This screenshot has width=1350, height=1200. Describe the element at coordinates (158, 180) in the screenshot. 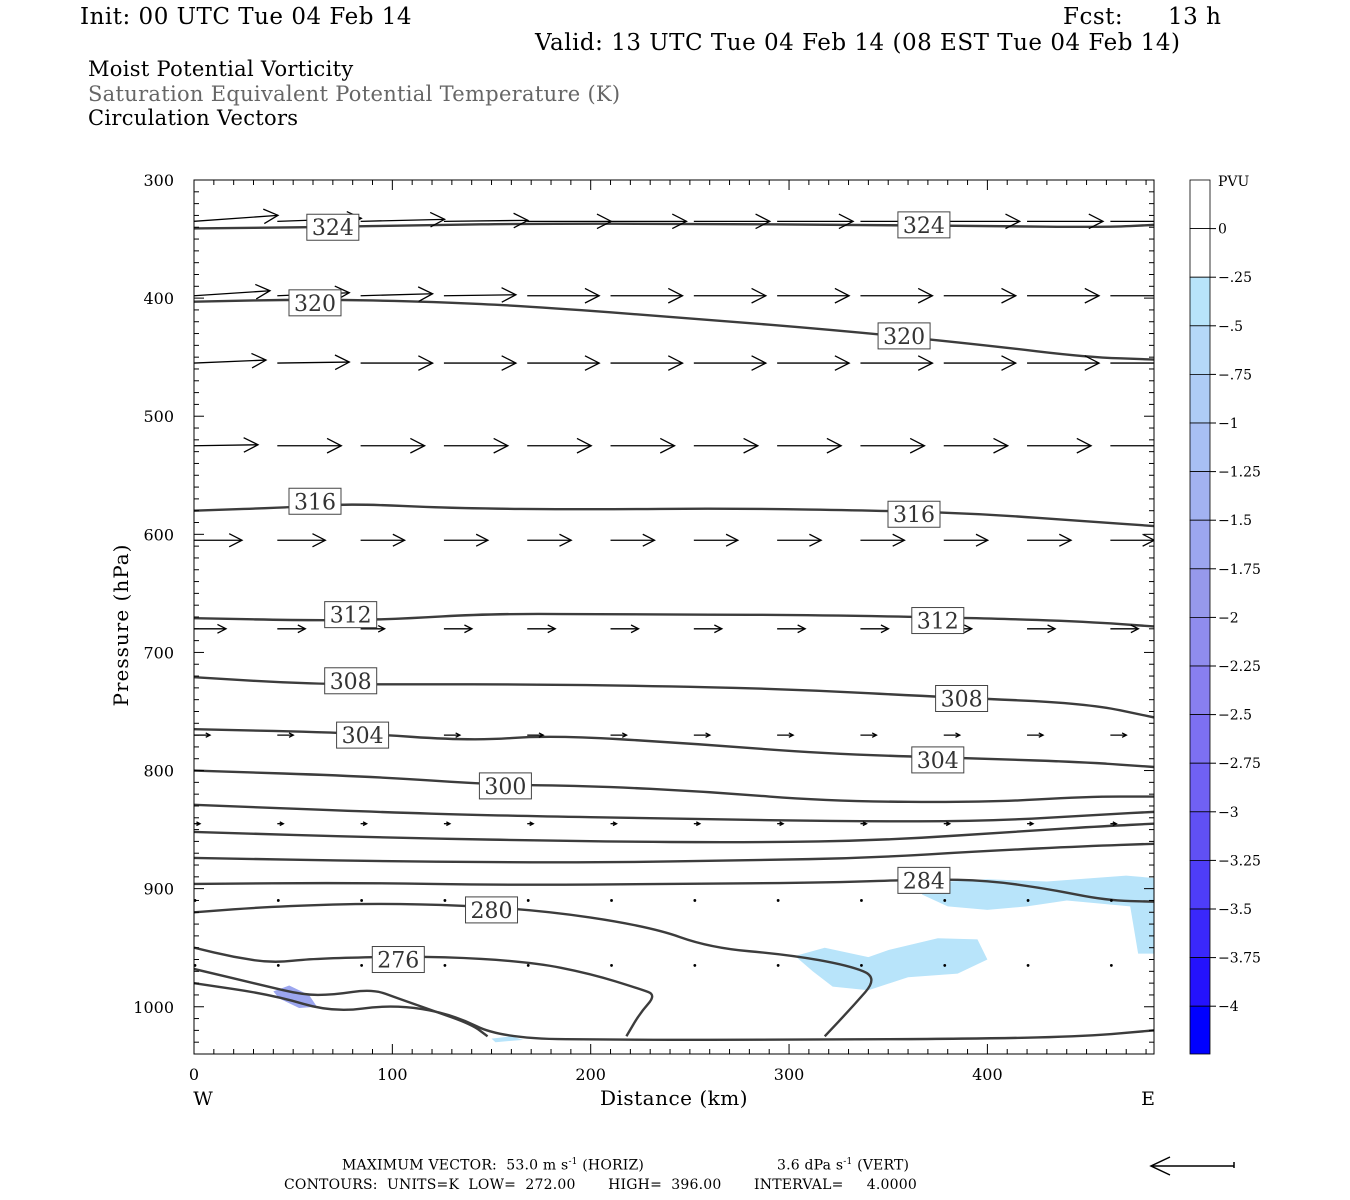

I see `y-tick-label-300: 300` at that location.